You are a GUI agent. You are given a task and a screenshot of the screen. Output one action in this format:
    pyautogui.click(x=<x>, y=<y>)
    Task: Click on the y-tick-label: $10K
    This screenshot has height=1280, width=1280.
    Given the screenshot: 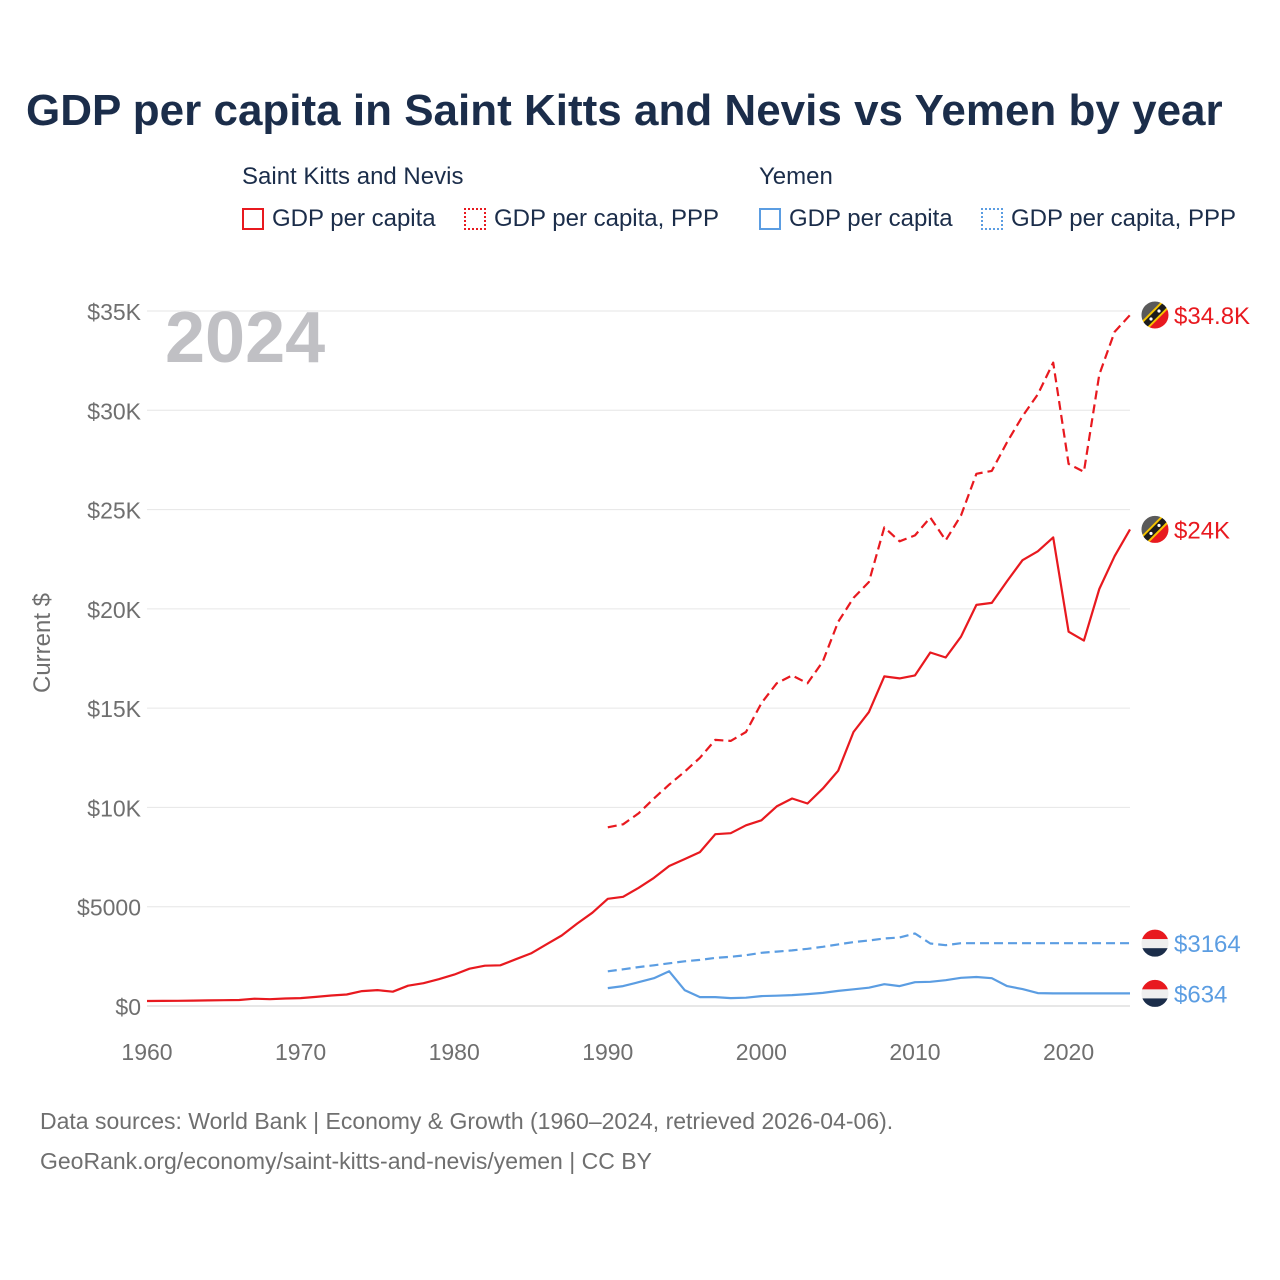 What is the action you would take?
    pyautogui.click(x=114, y=808)
    